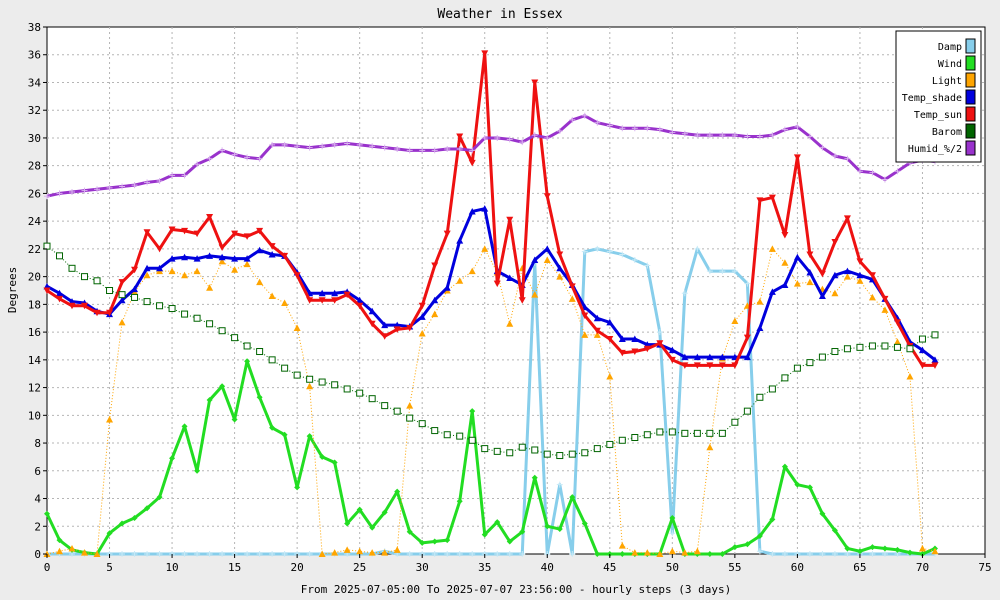 This screenshot has width=1000, height=600. What do you see at coordinates (35, 360) in the screenshot?
I see `y-tick-label: 14` at bounding box center [35, 360].